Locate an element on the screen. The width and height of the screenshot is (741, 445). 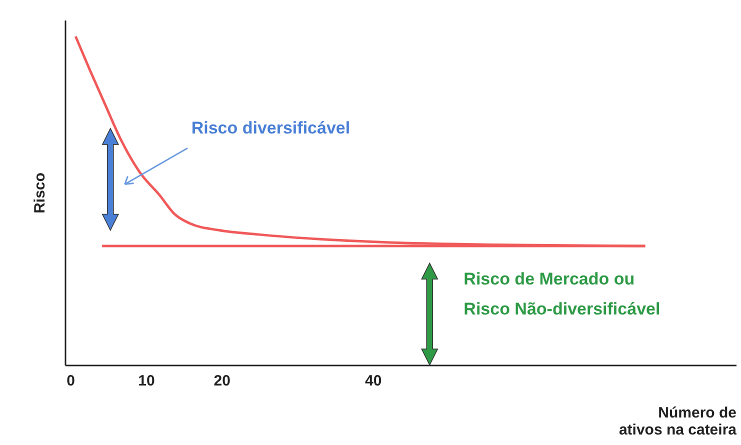
x-tick-label: 10 is located at coordinates (146, 381).